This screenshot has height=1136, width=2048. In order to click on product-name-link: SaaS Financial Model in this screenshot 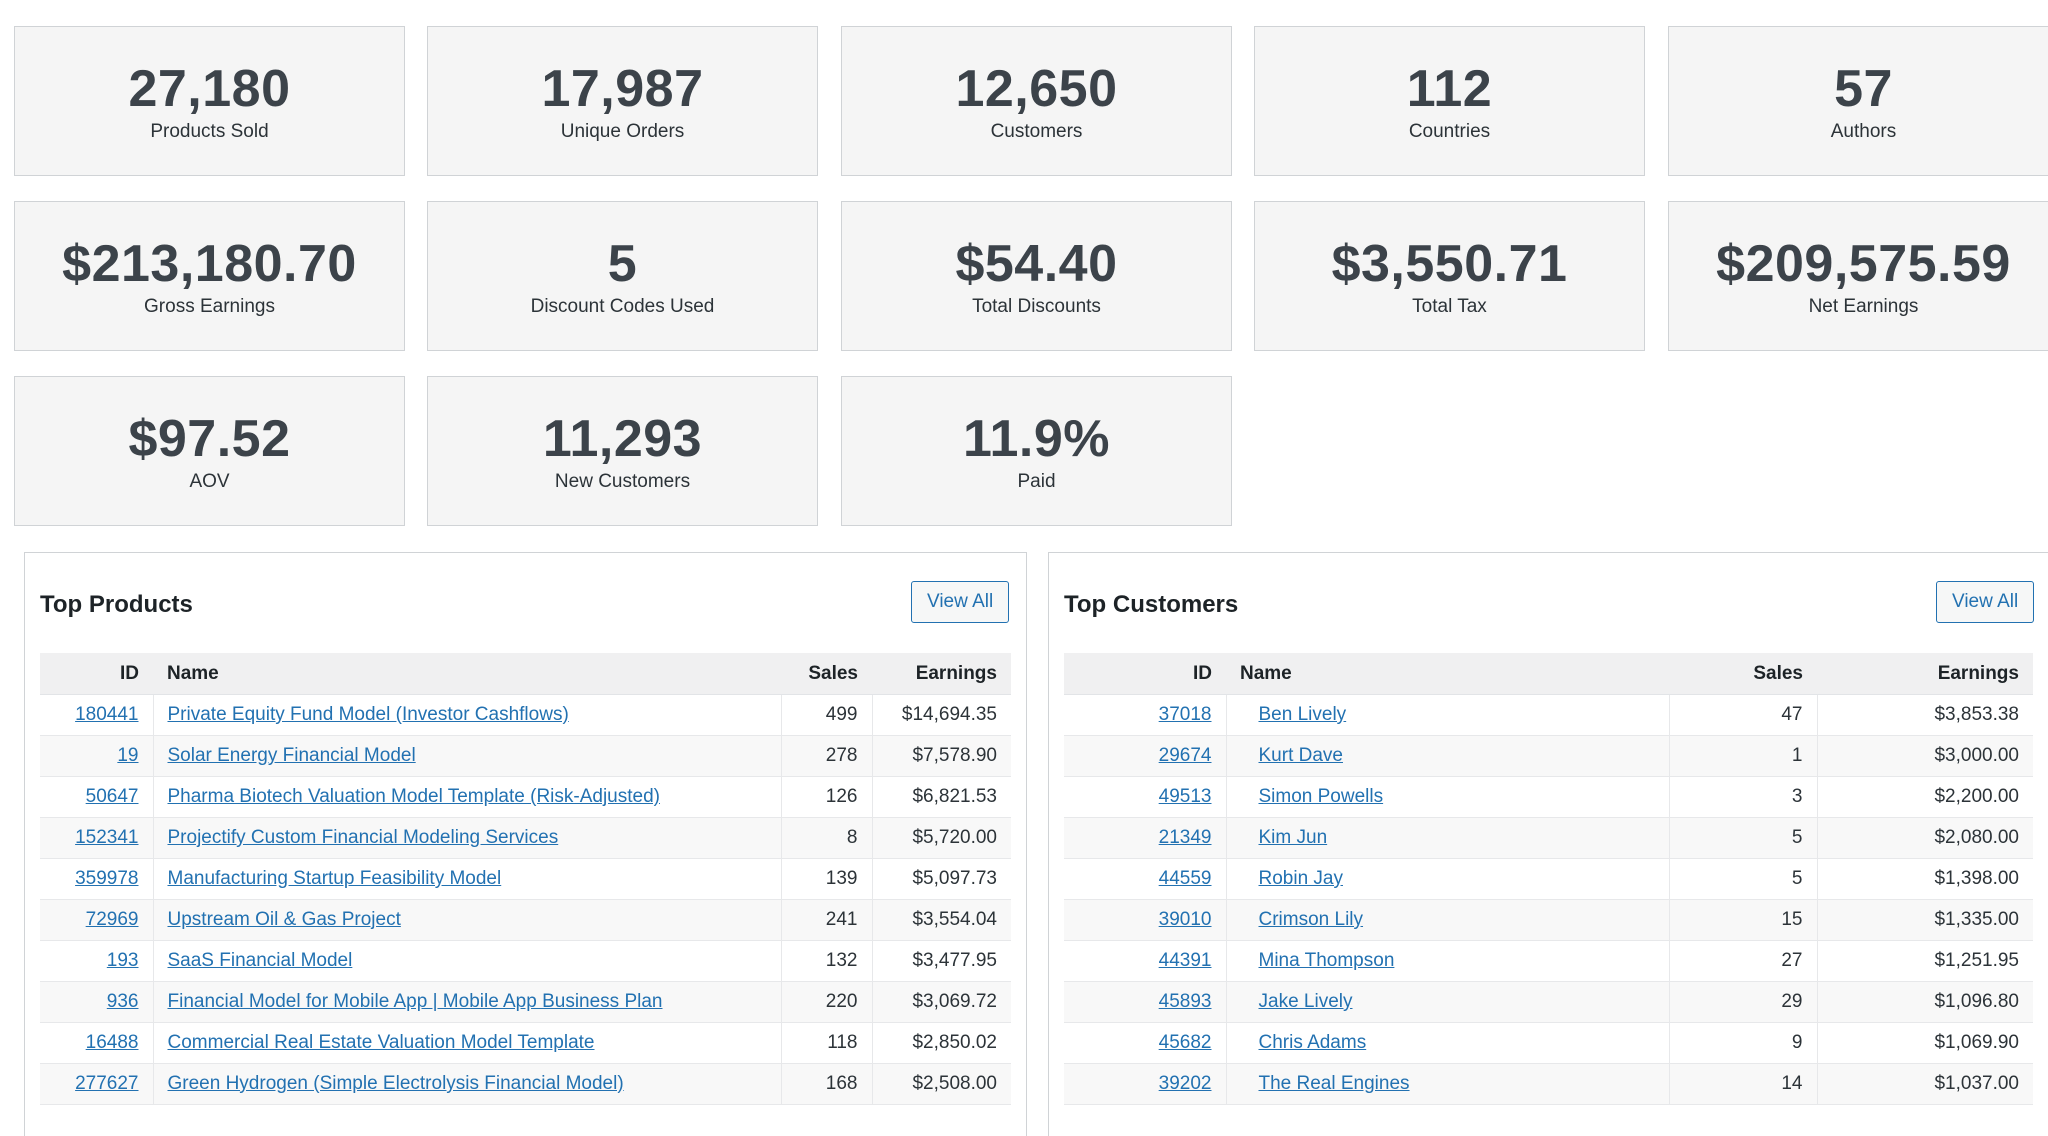, I will do `click(260, 960)`.